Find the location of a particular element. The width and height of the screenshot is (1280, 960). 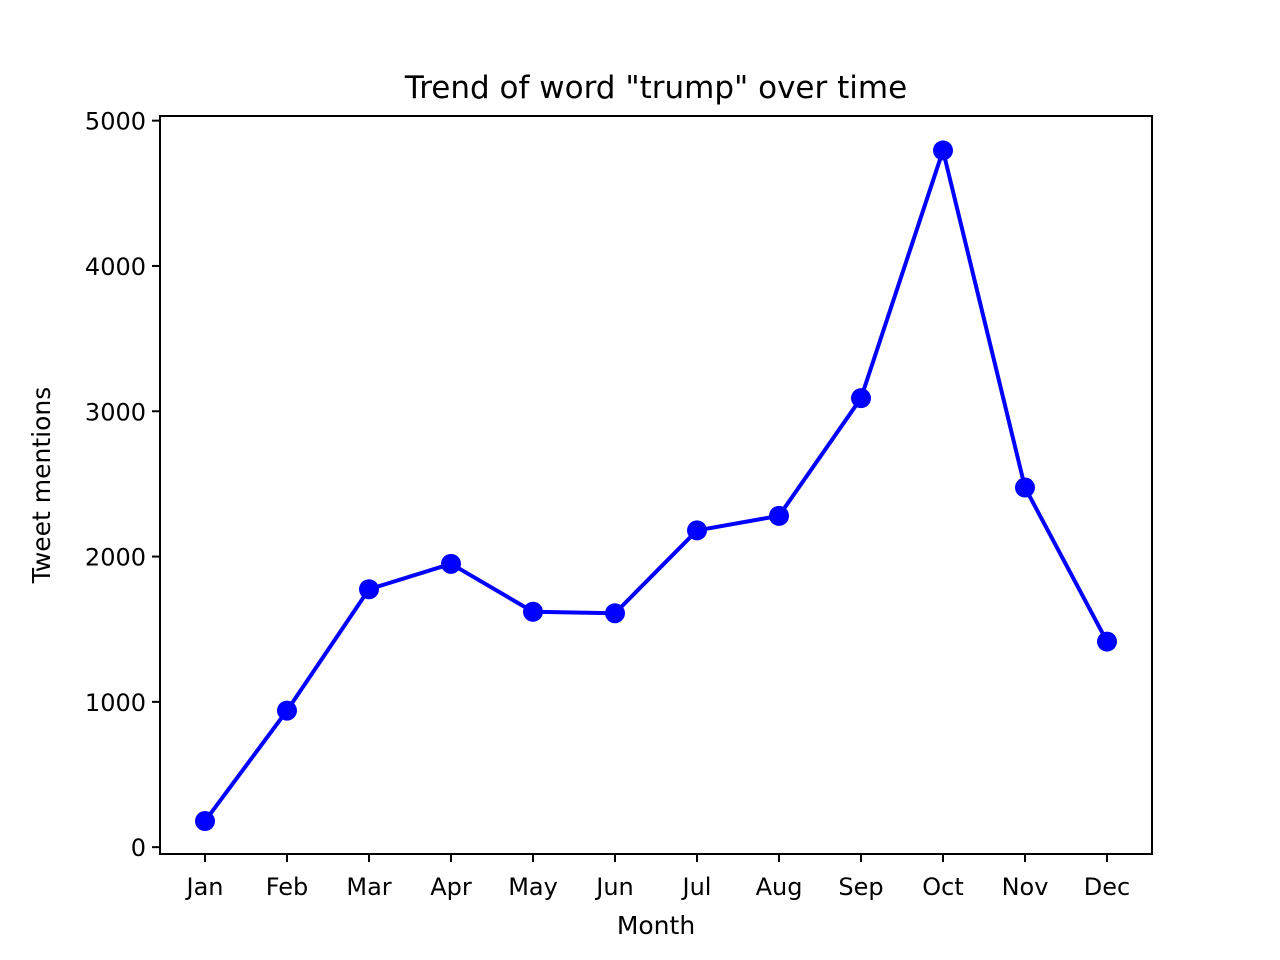

x-tick-label: Jan is located at coordinates (204, 887).